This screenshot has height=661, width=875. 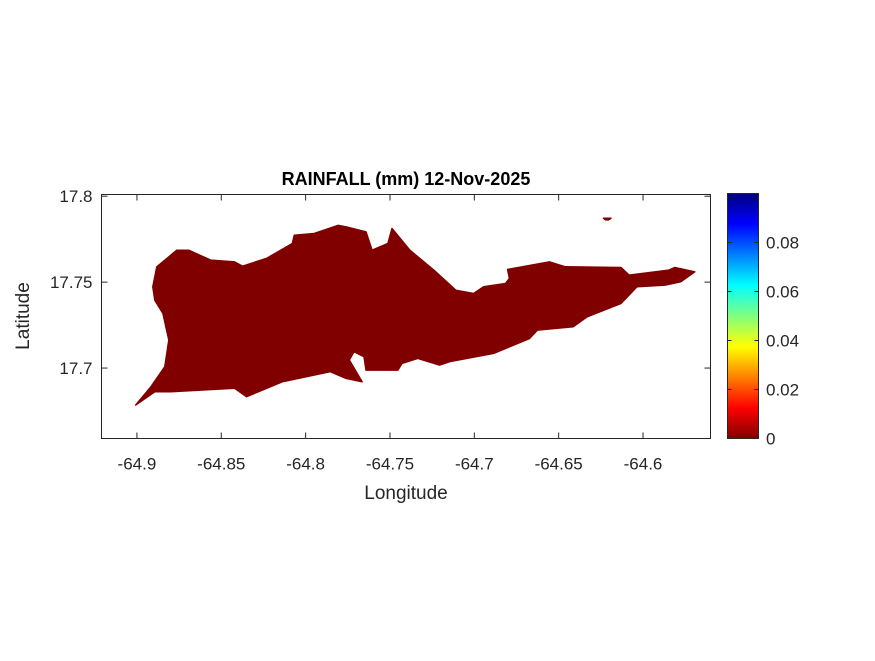 I want to click on y-tick-label: 17.7, so click(x=75, y=368).